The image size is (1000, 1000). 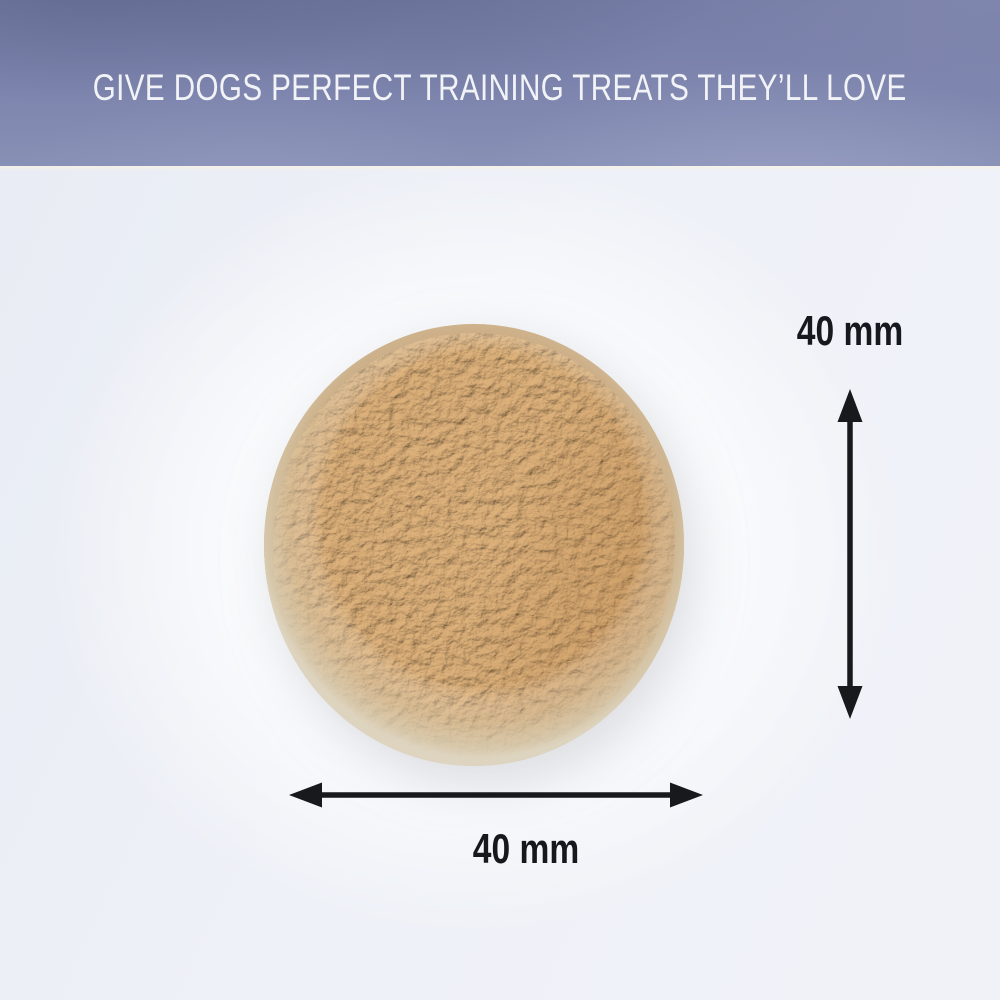 I want to click on height-dimension-label: 40 mm, so click(x=850, y=330).